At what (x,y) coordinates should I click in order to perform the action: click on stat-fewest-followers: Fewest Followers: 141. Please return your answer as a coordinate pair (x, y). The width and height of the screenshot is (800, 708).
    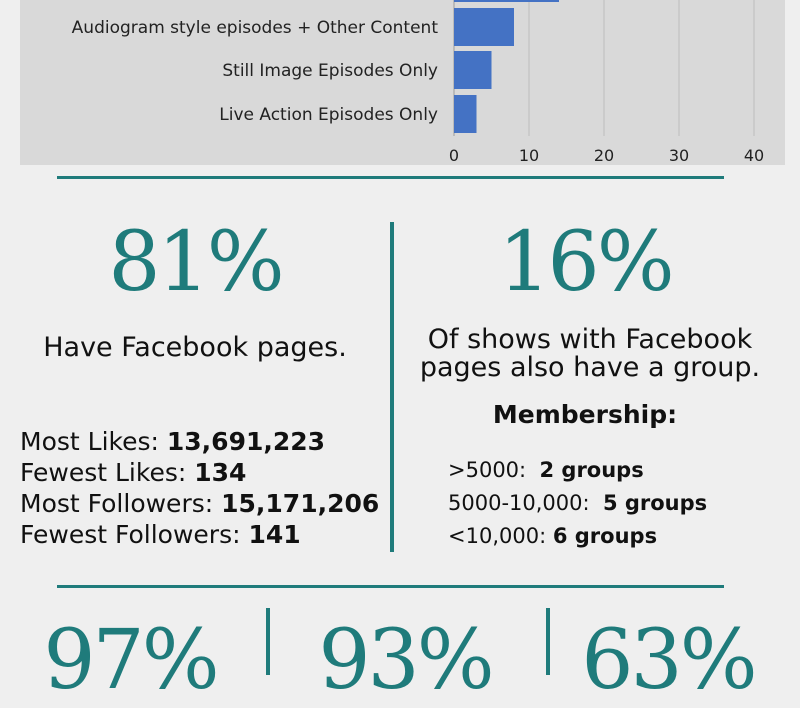
    Looking at the image, I should click on (160, 534).